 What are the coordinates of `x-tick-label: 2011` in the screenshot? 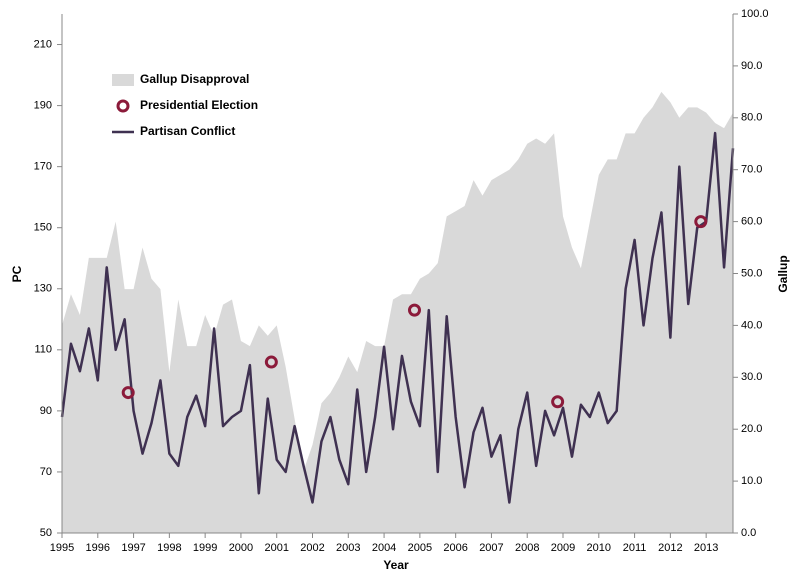 It's located at (635, 548).